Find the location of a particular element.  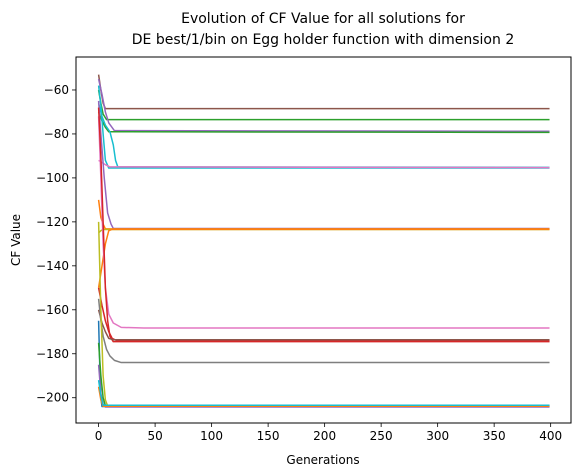

x-tick-label: 0 is located at coordinates (99, 436).